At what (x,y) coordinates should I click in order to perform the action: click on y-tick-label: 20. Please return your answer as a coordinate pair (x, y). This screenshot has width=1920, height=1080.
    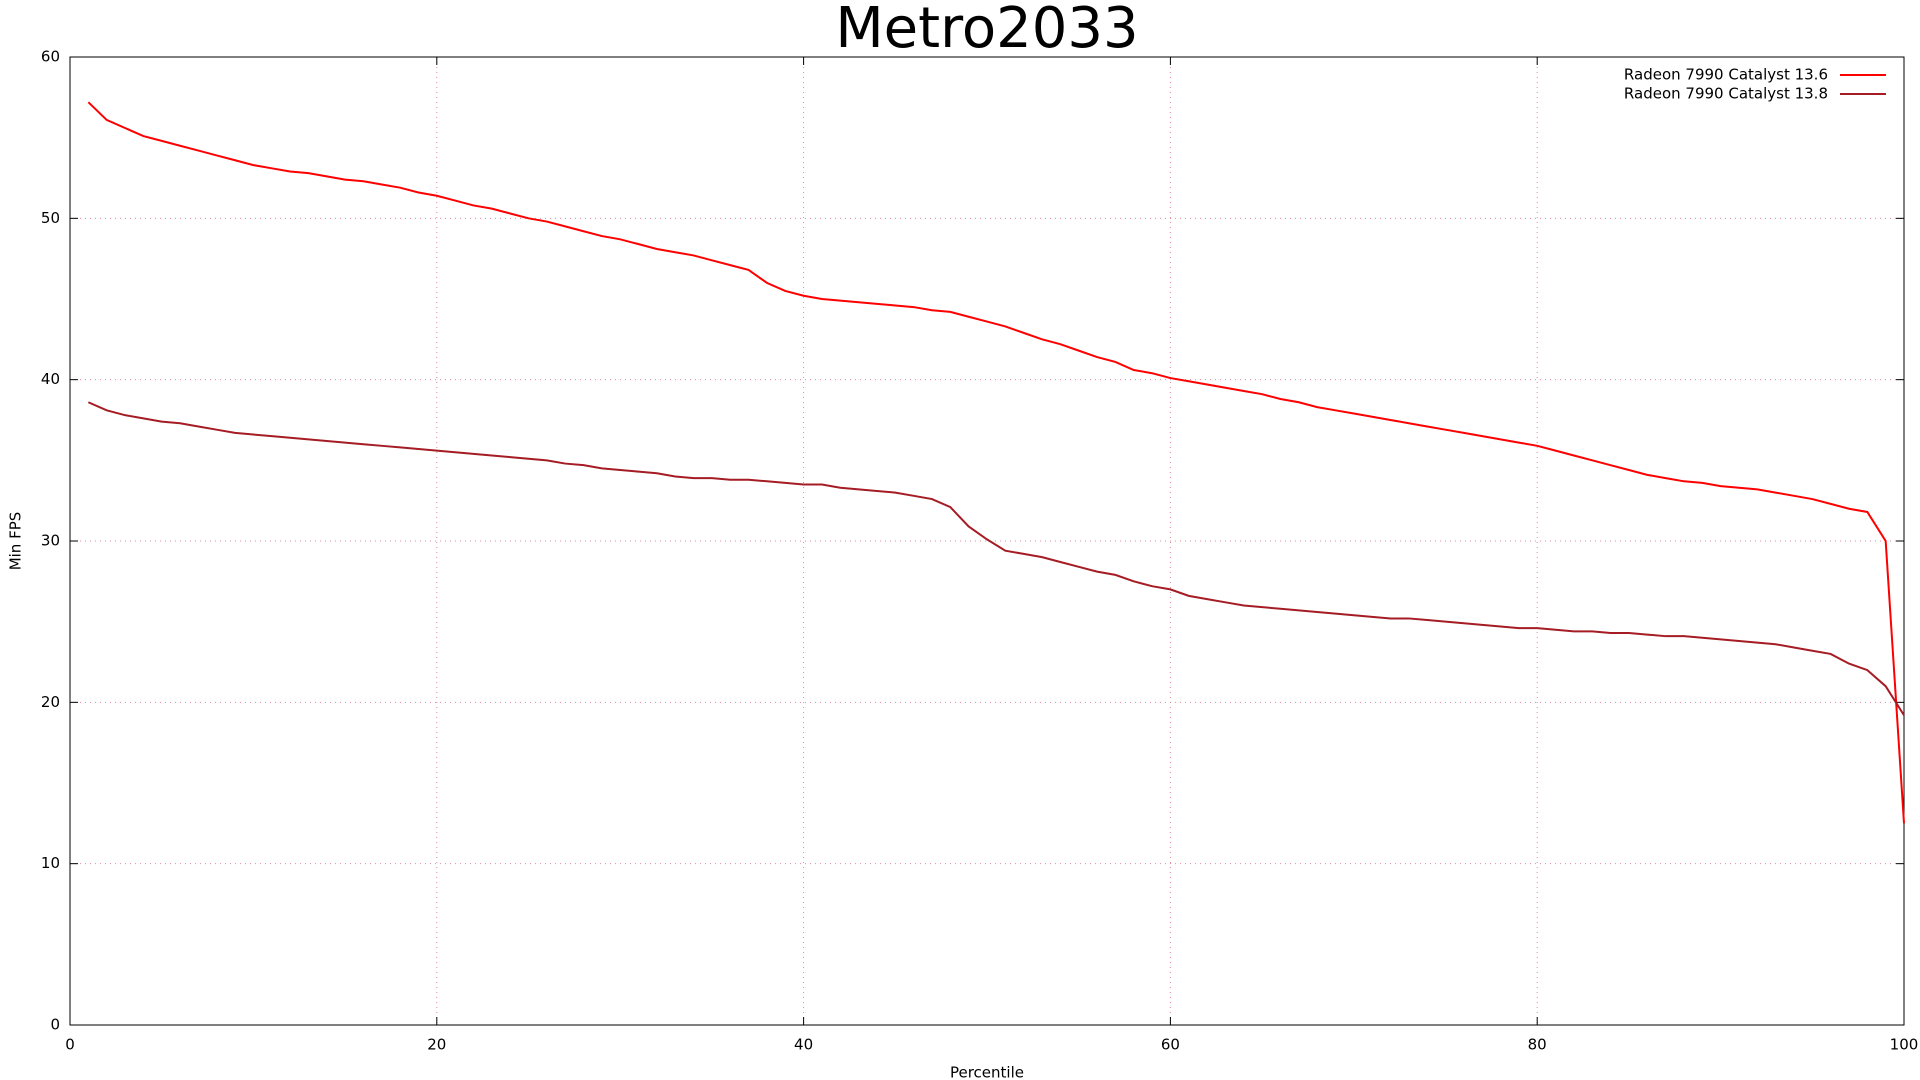
    Looking at the image, I should click on (50, 702).